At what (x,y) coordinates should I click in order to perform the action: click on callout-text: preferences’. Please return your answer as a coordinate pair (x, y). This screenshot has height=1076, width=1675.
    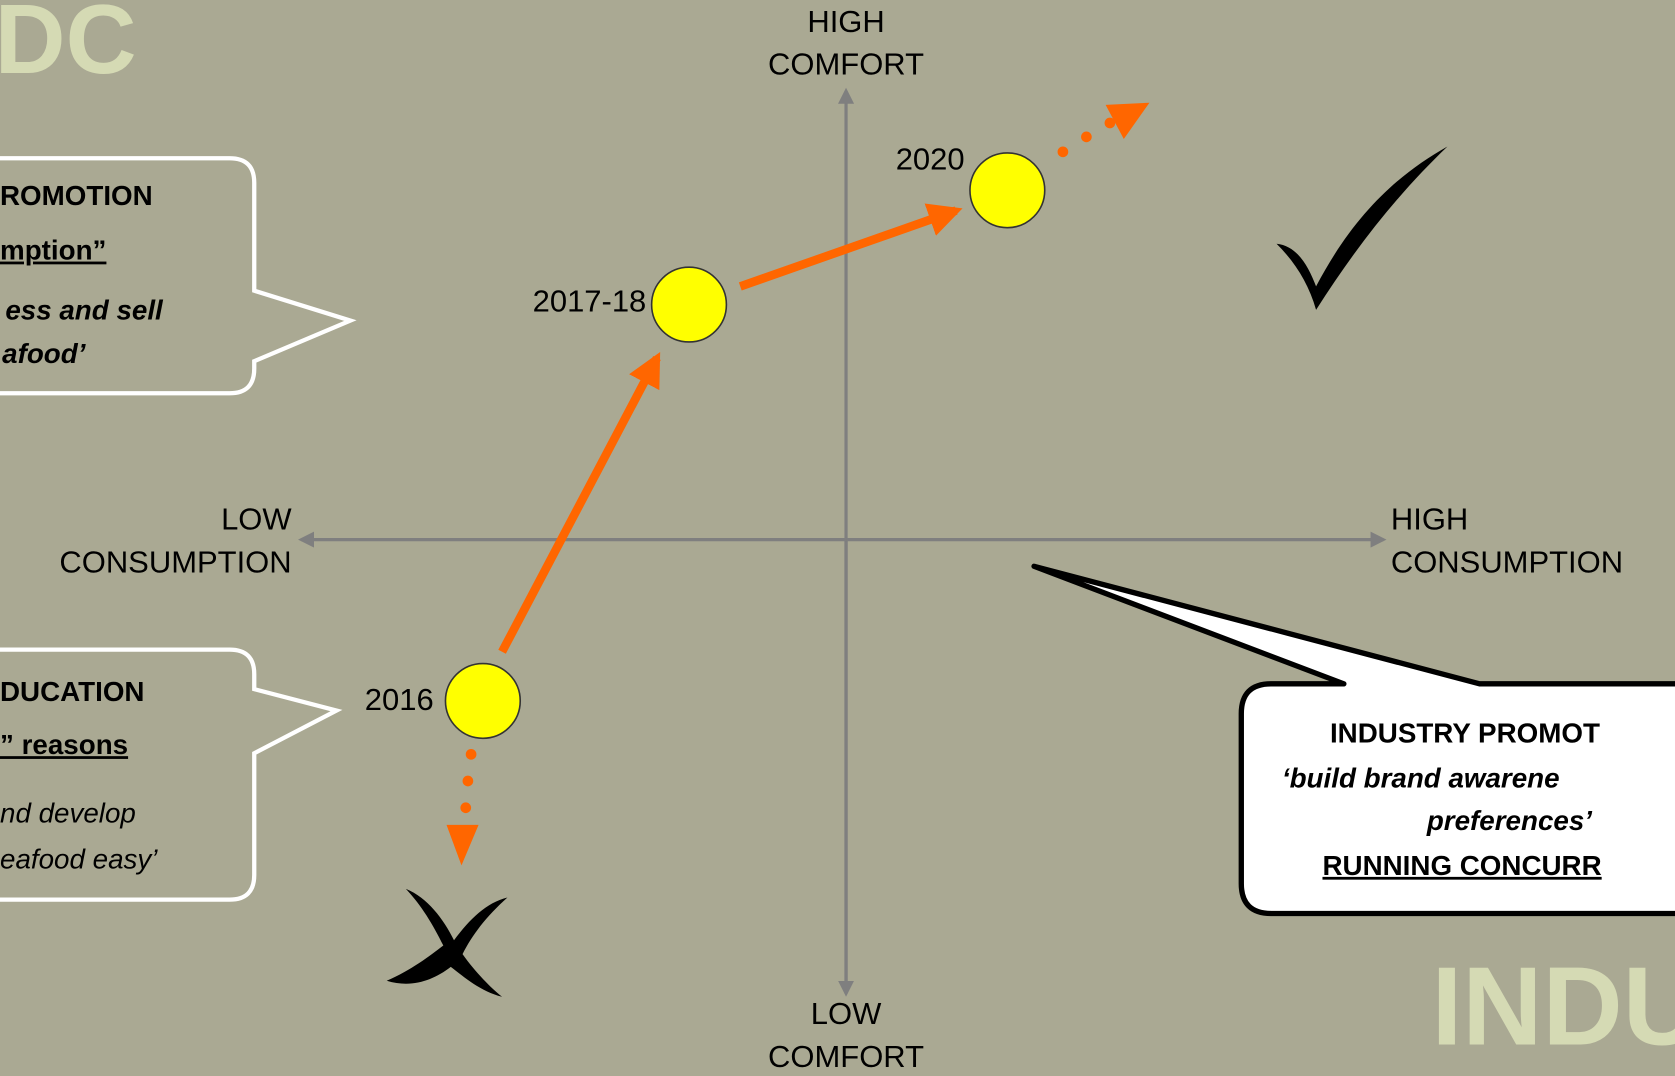
    Looking at the image, I should click on (1509, 820).